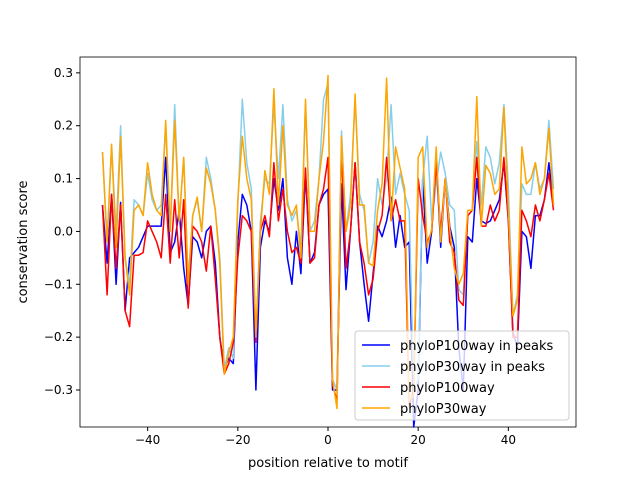  What do you see at coordinates (63, 126) in the screenshot?
I see `y-tick-label: 0.2` at bounding box center [63, 126].